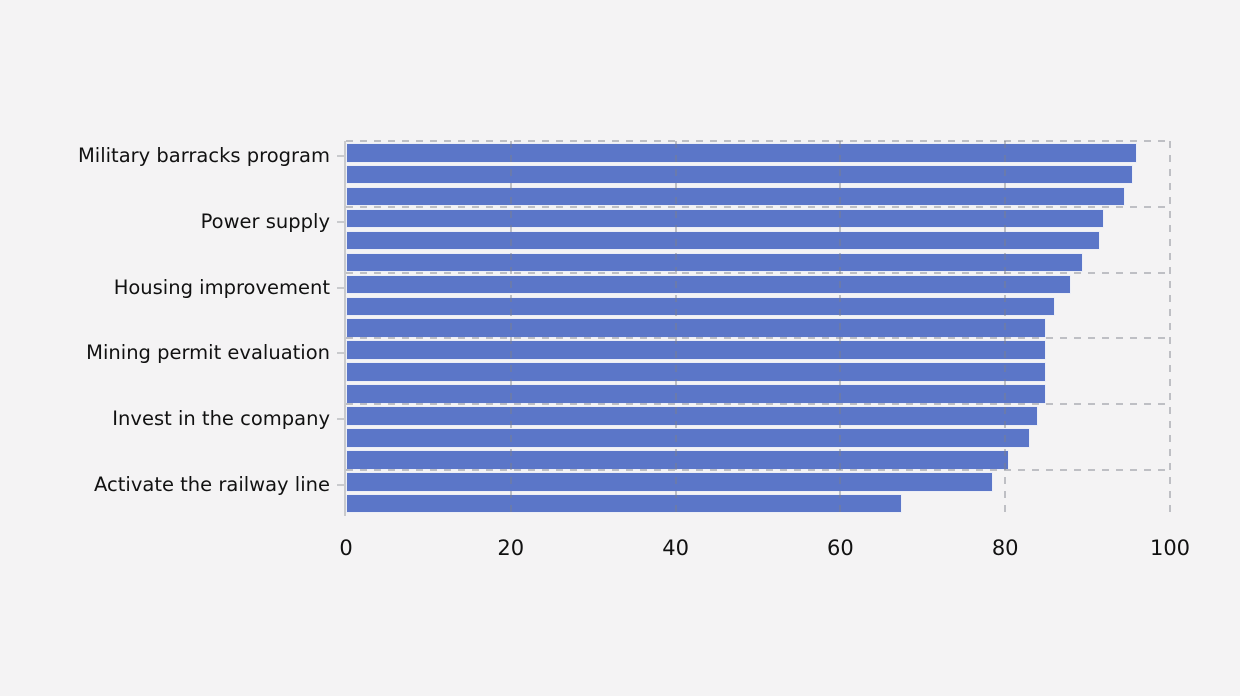 This screenshot has height=696, width=1240. I want to click on y-axis-label: Invest in the company, so click(221, 419).